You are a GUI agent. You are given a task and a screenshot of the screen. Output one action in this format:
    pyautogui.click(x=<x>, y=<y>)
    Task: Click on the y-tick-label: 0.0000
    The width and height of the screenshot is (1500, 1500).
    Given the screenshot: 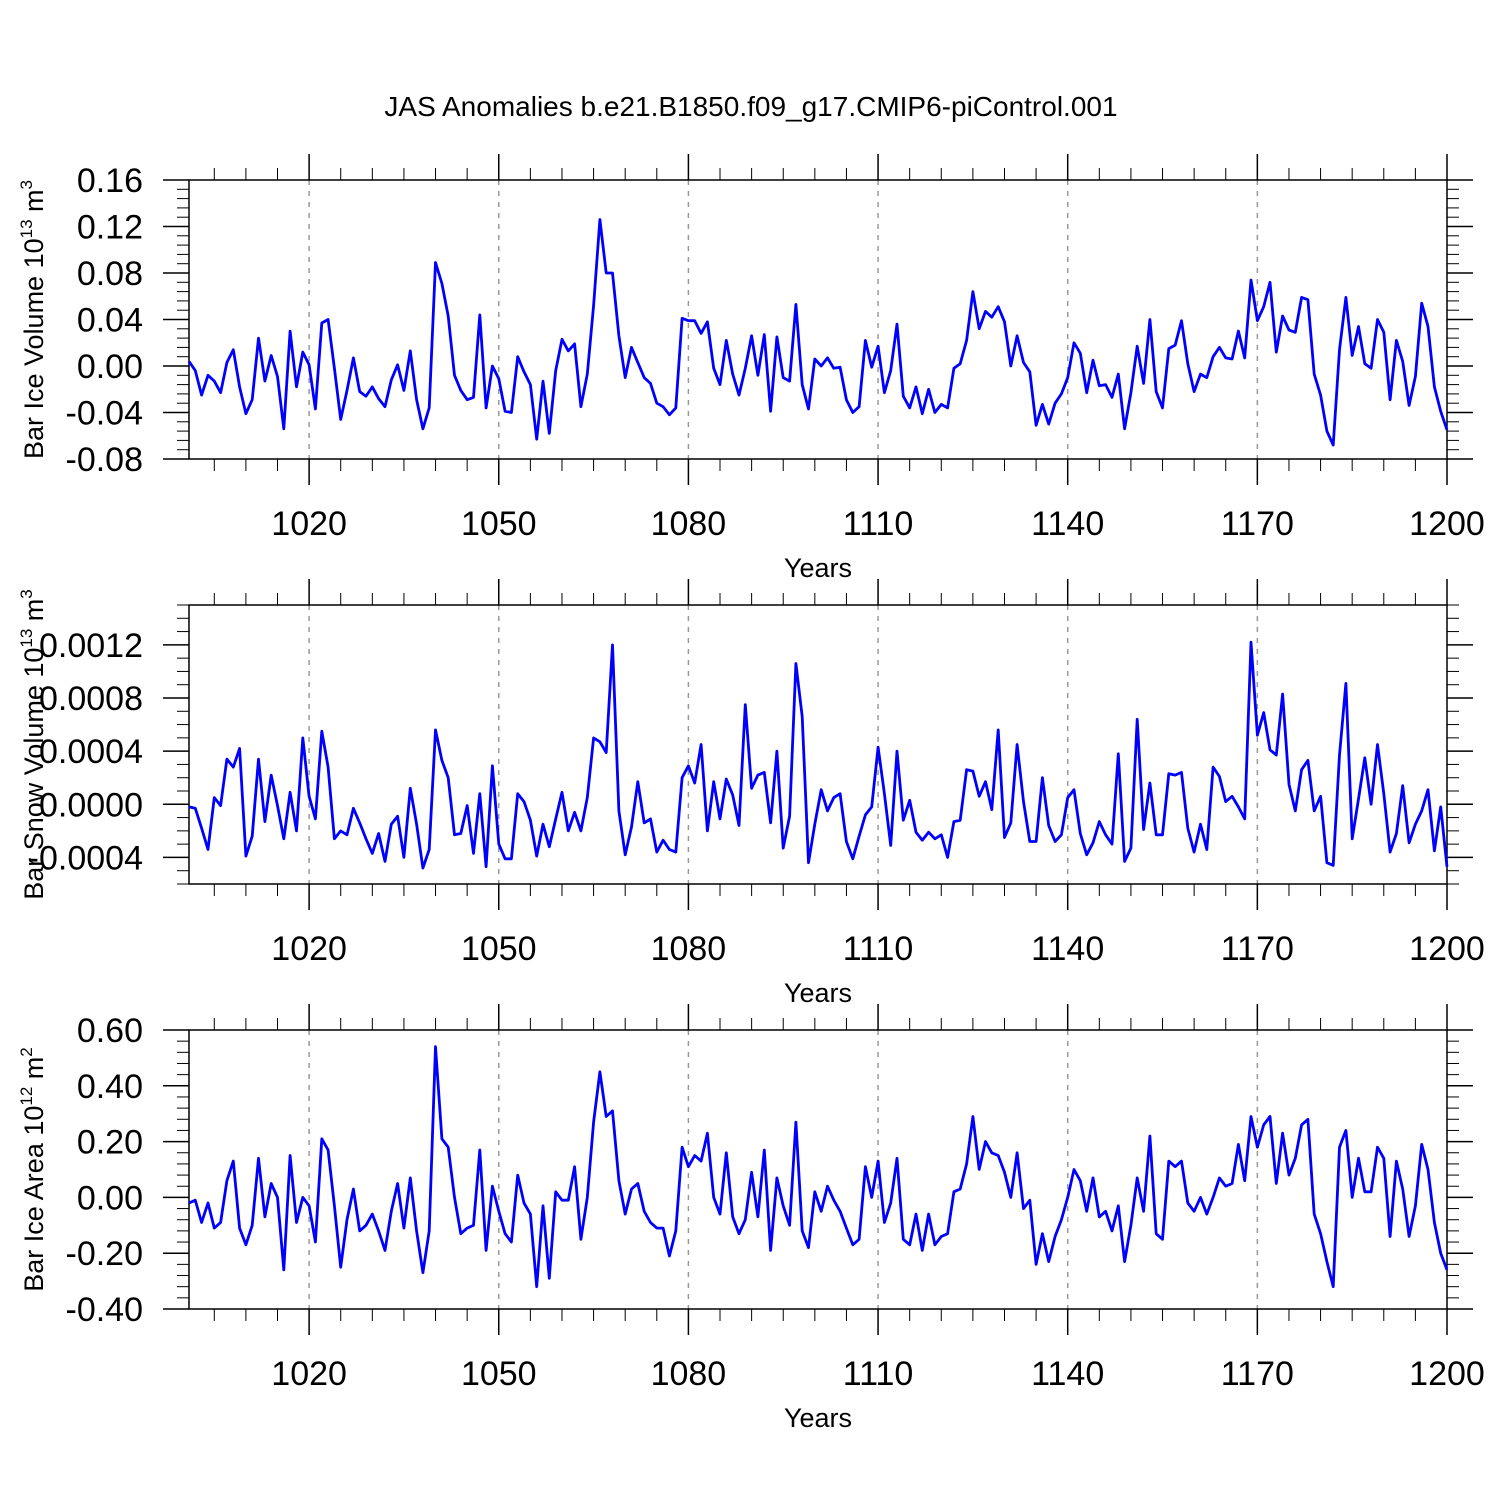 What is the action you would take?
    pyautogui.click(x=91, y=805)
    